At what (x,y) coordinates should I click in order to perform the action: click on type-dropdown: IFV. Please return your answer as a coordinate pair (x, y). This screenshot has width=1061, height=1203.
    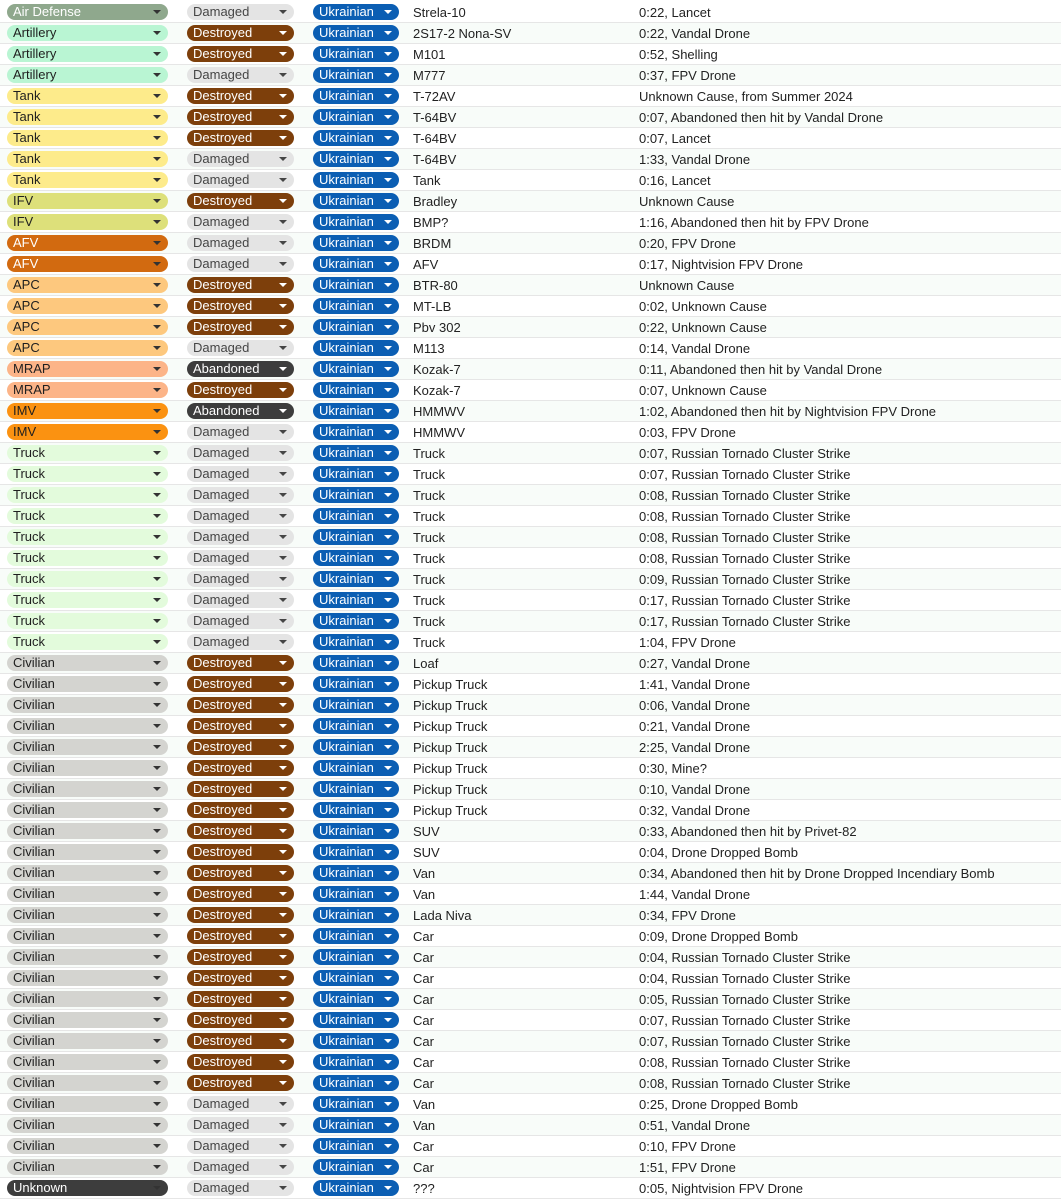
    Looking at the image, I should click on (87, 201).